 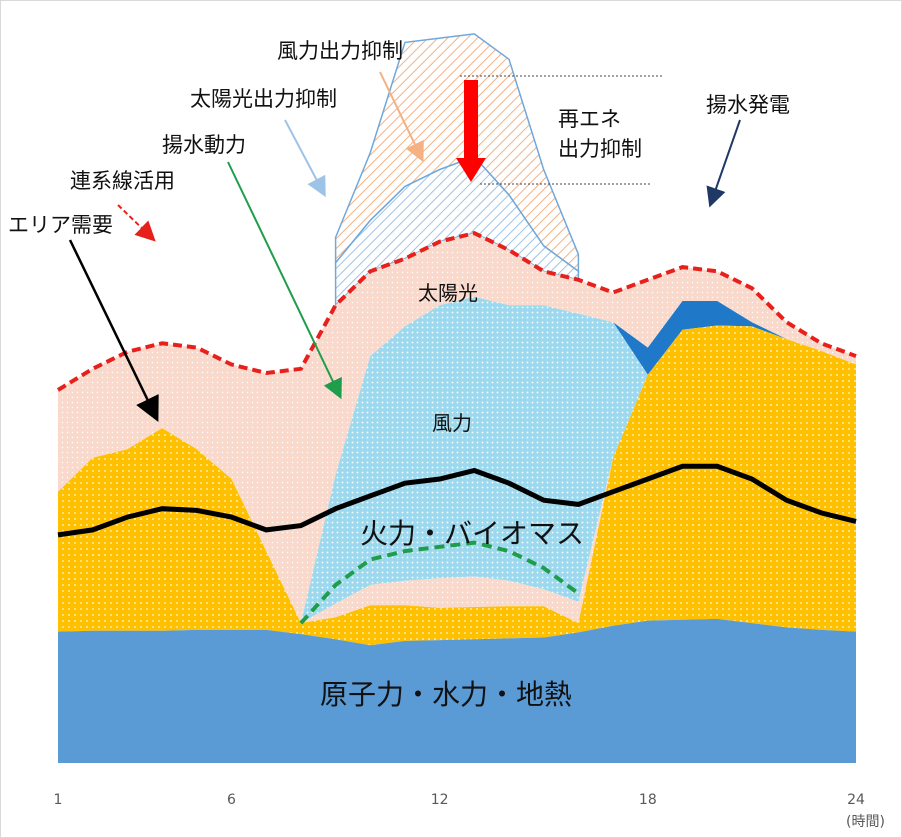 I want to click on label-thermal: 火力・バイオマス, so click(x=472, y=533).